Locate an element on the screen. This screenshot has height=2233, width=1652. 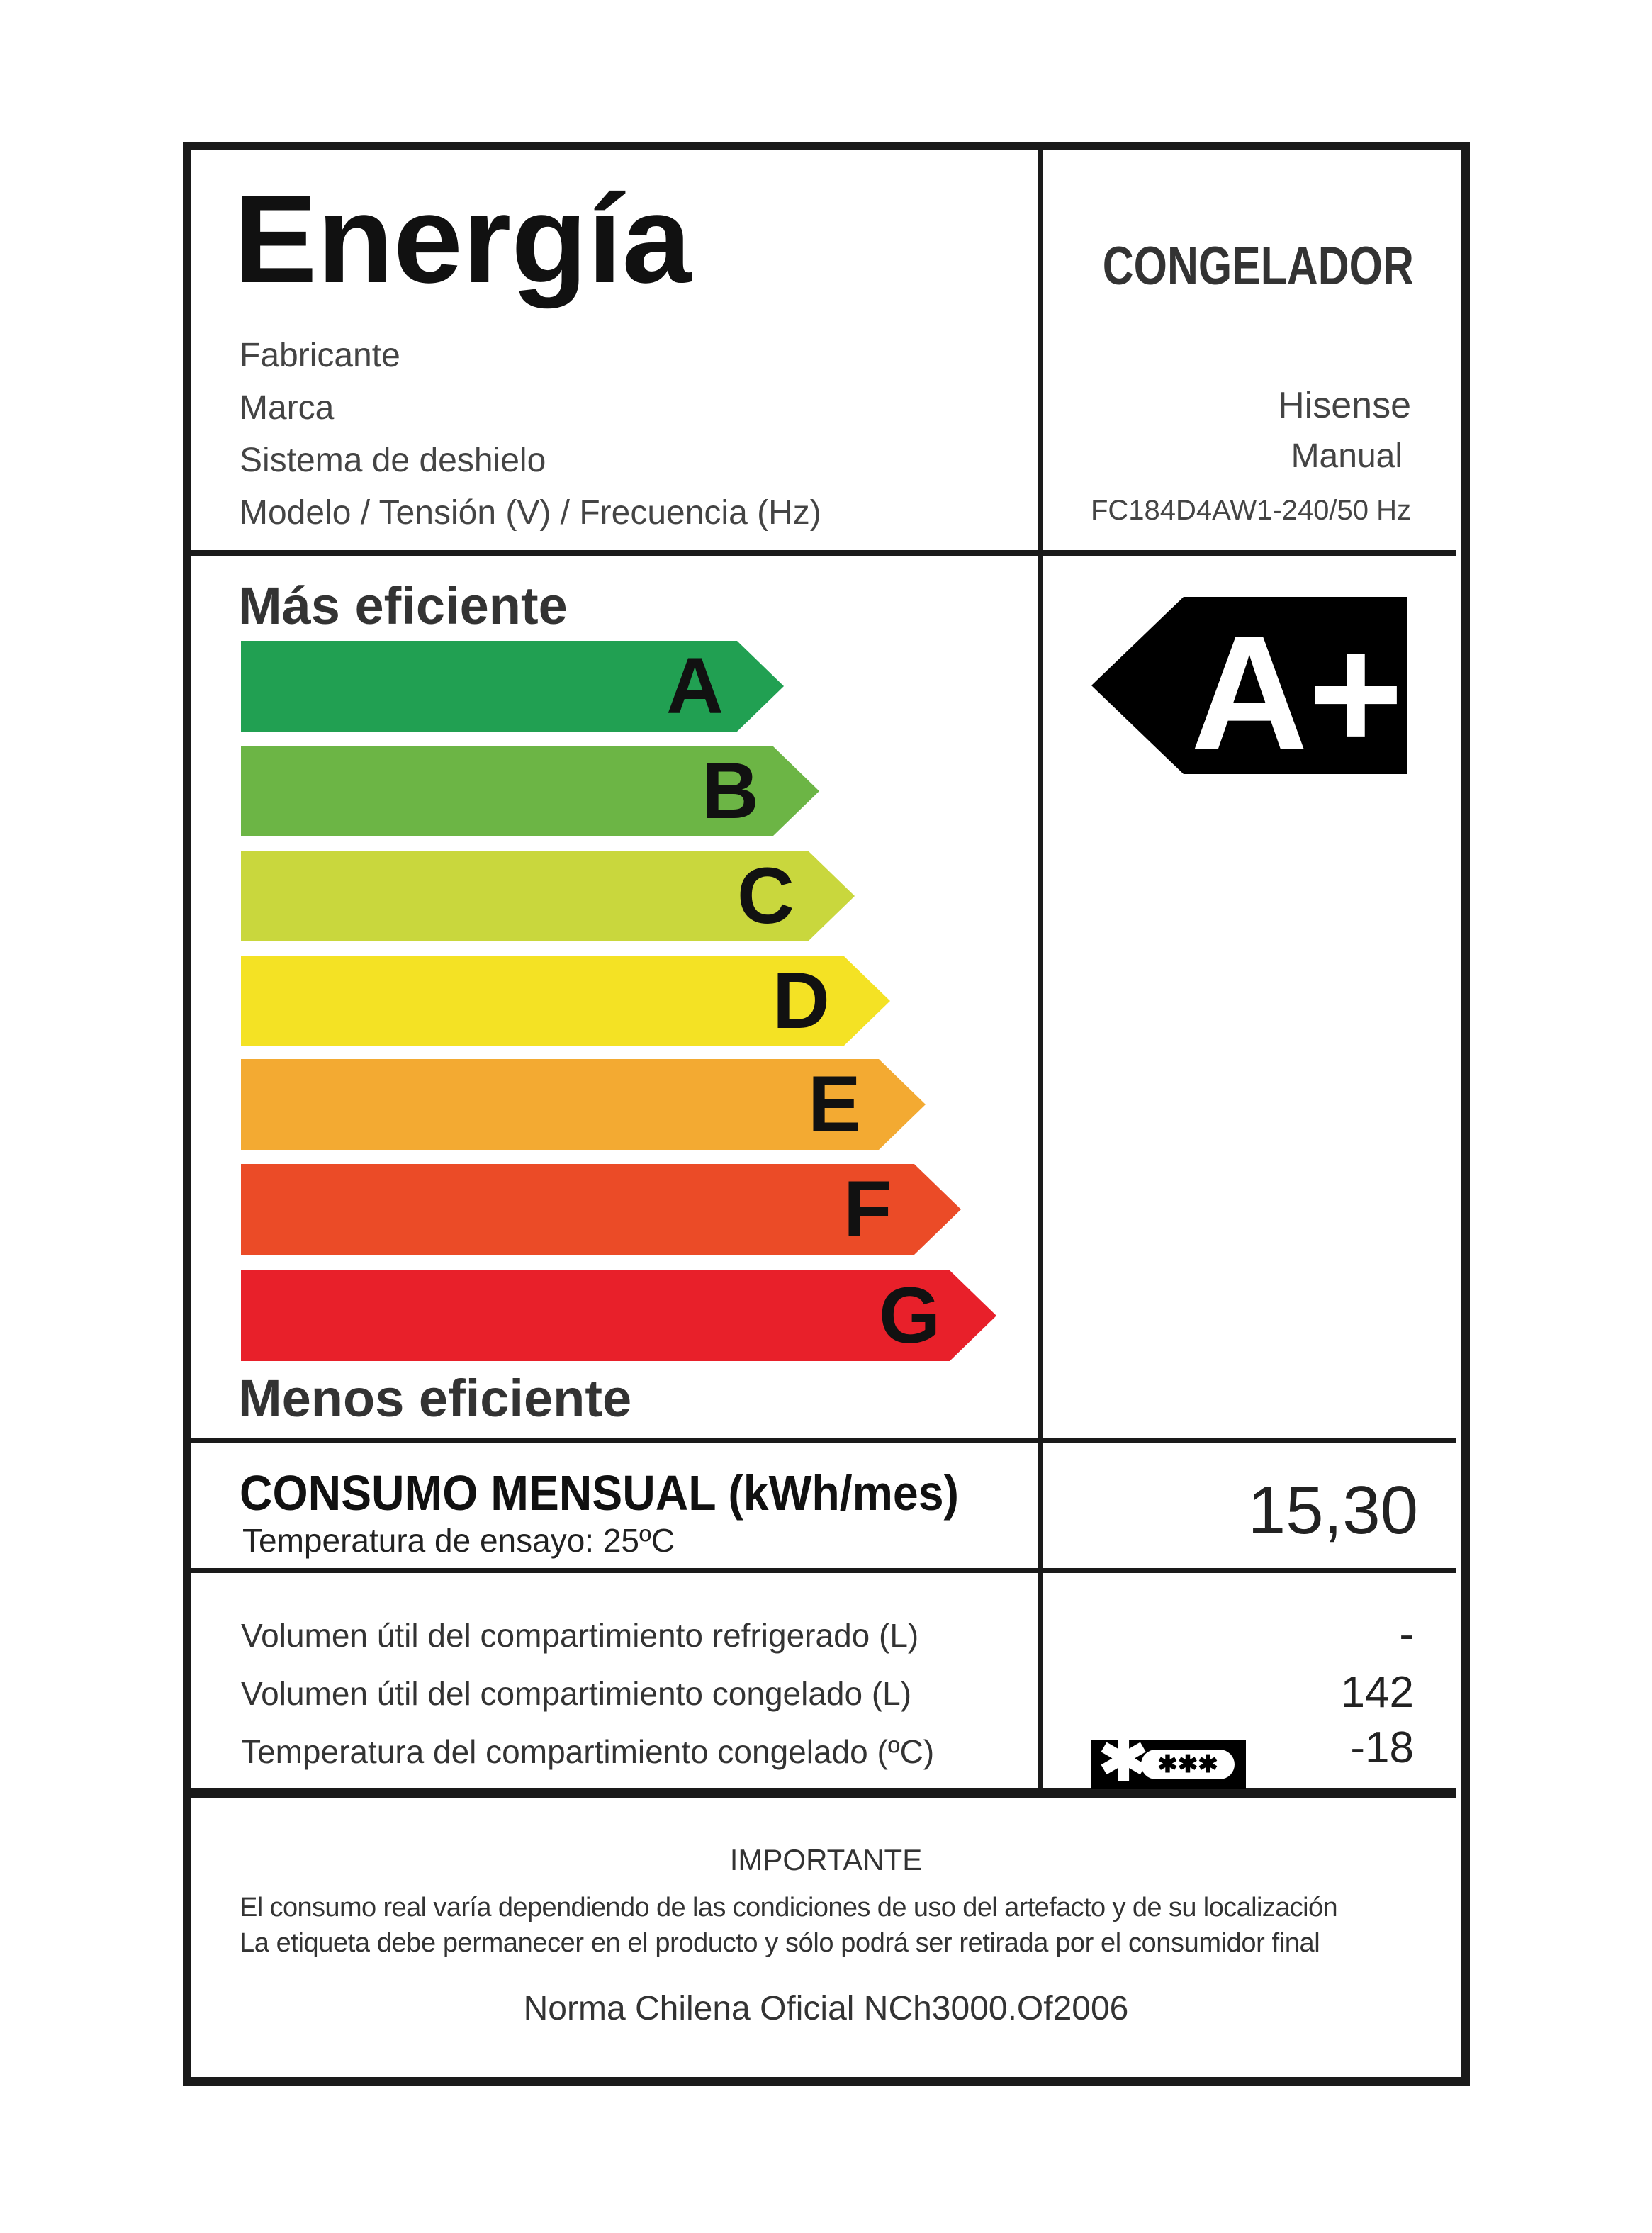
field-label-deshielo: Sistema de deshielo is located at coordinates (393, 461).